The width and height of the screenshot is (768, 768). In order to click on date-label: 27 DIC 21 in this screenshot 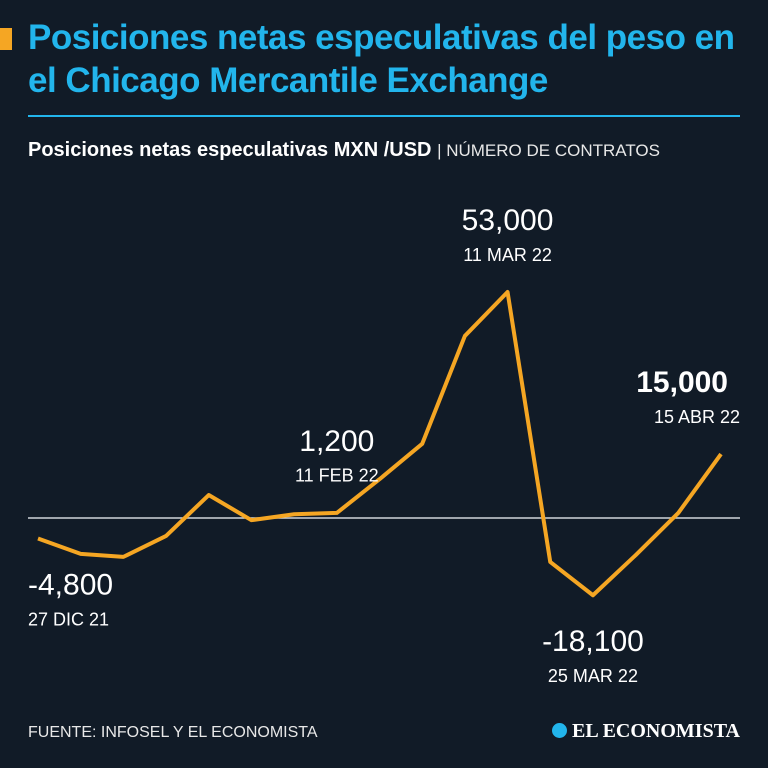, I will do `click(68, 619)`.